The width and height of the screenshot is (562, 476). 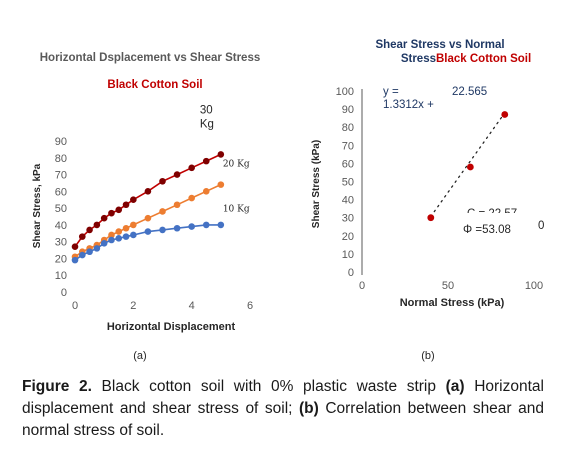 What do you see at coordinates (207, 124) in the screenshot?
I see `series-label-30kg-line-2: Kg` at bounding box center [207, 124].